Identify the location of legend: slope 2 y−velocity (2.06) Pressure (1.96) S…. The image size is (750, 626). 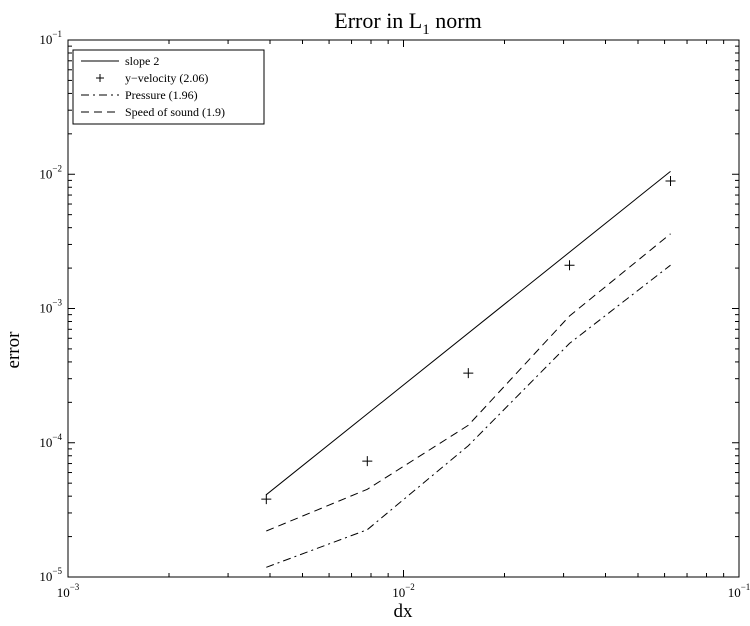
(168, 87).